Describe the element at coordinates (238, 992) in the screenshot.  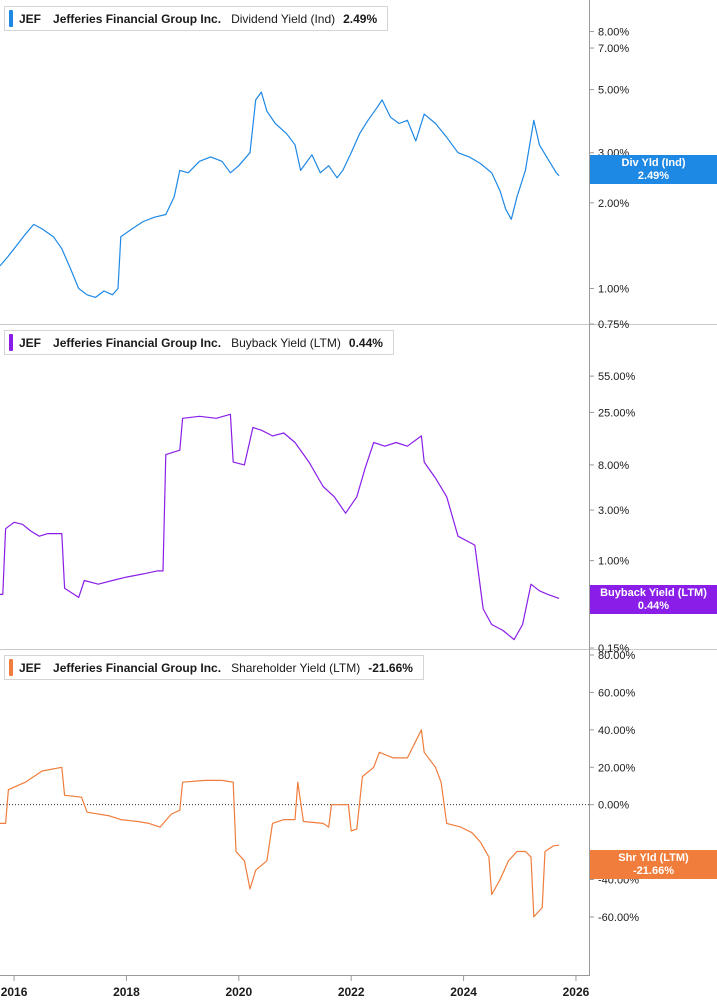
I see `x-tick-label: 2020` at that location.